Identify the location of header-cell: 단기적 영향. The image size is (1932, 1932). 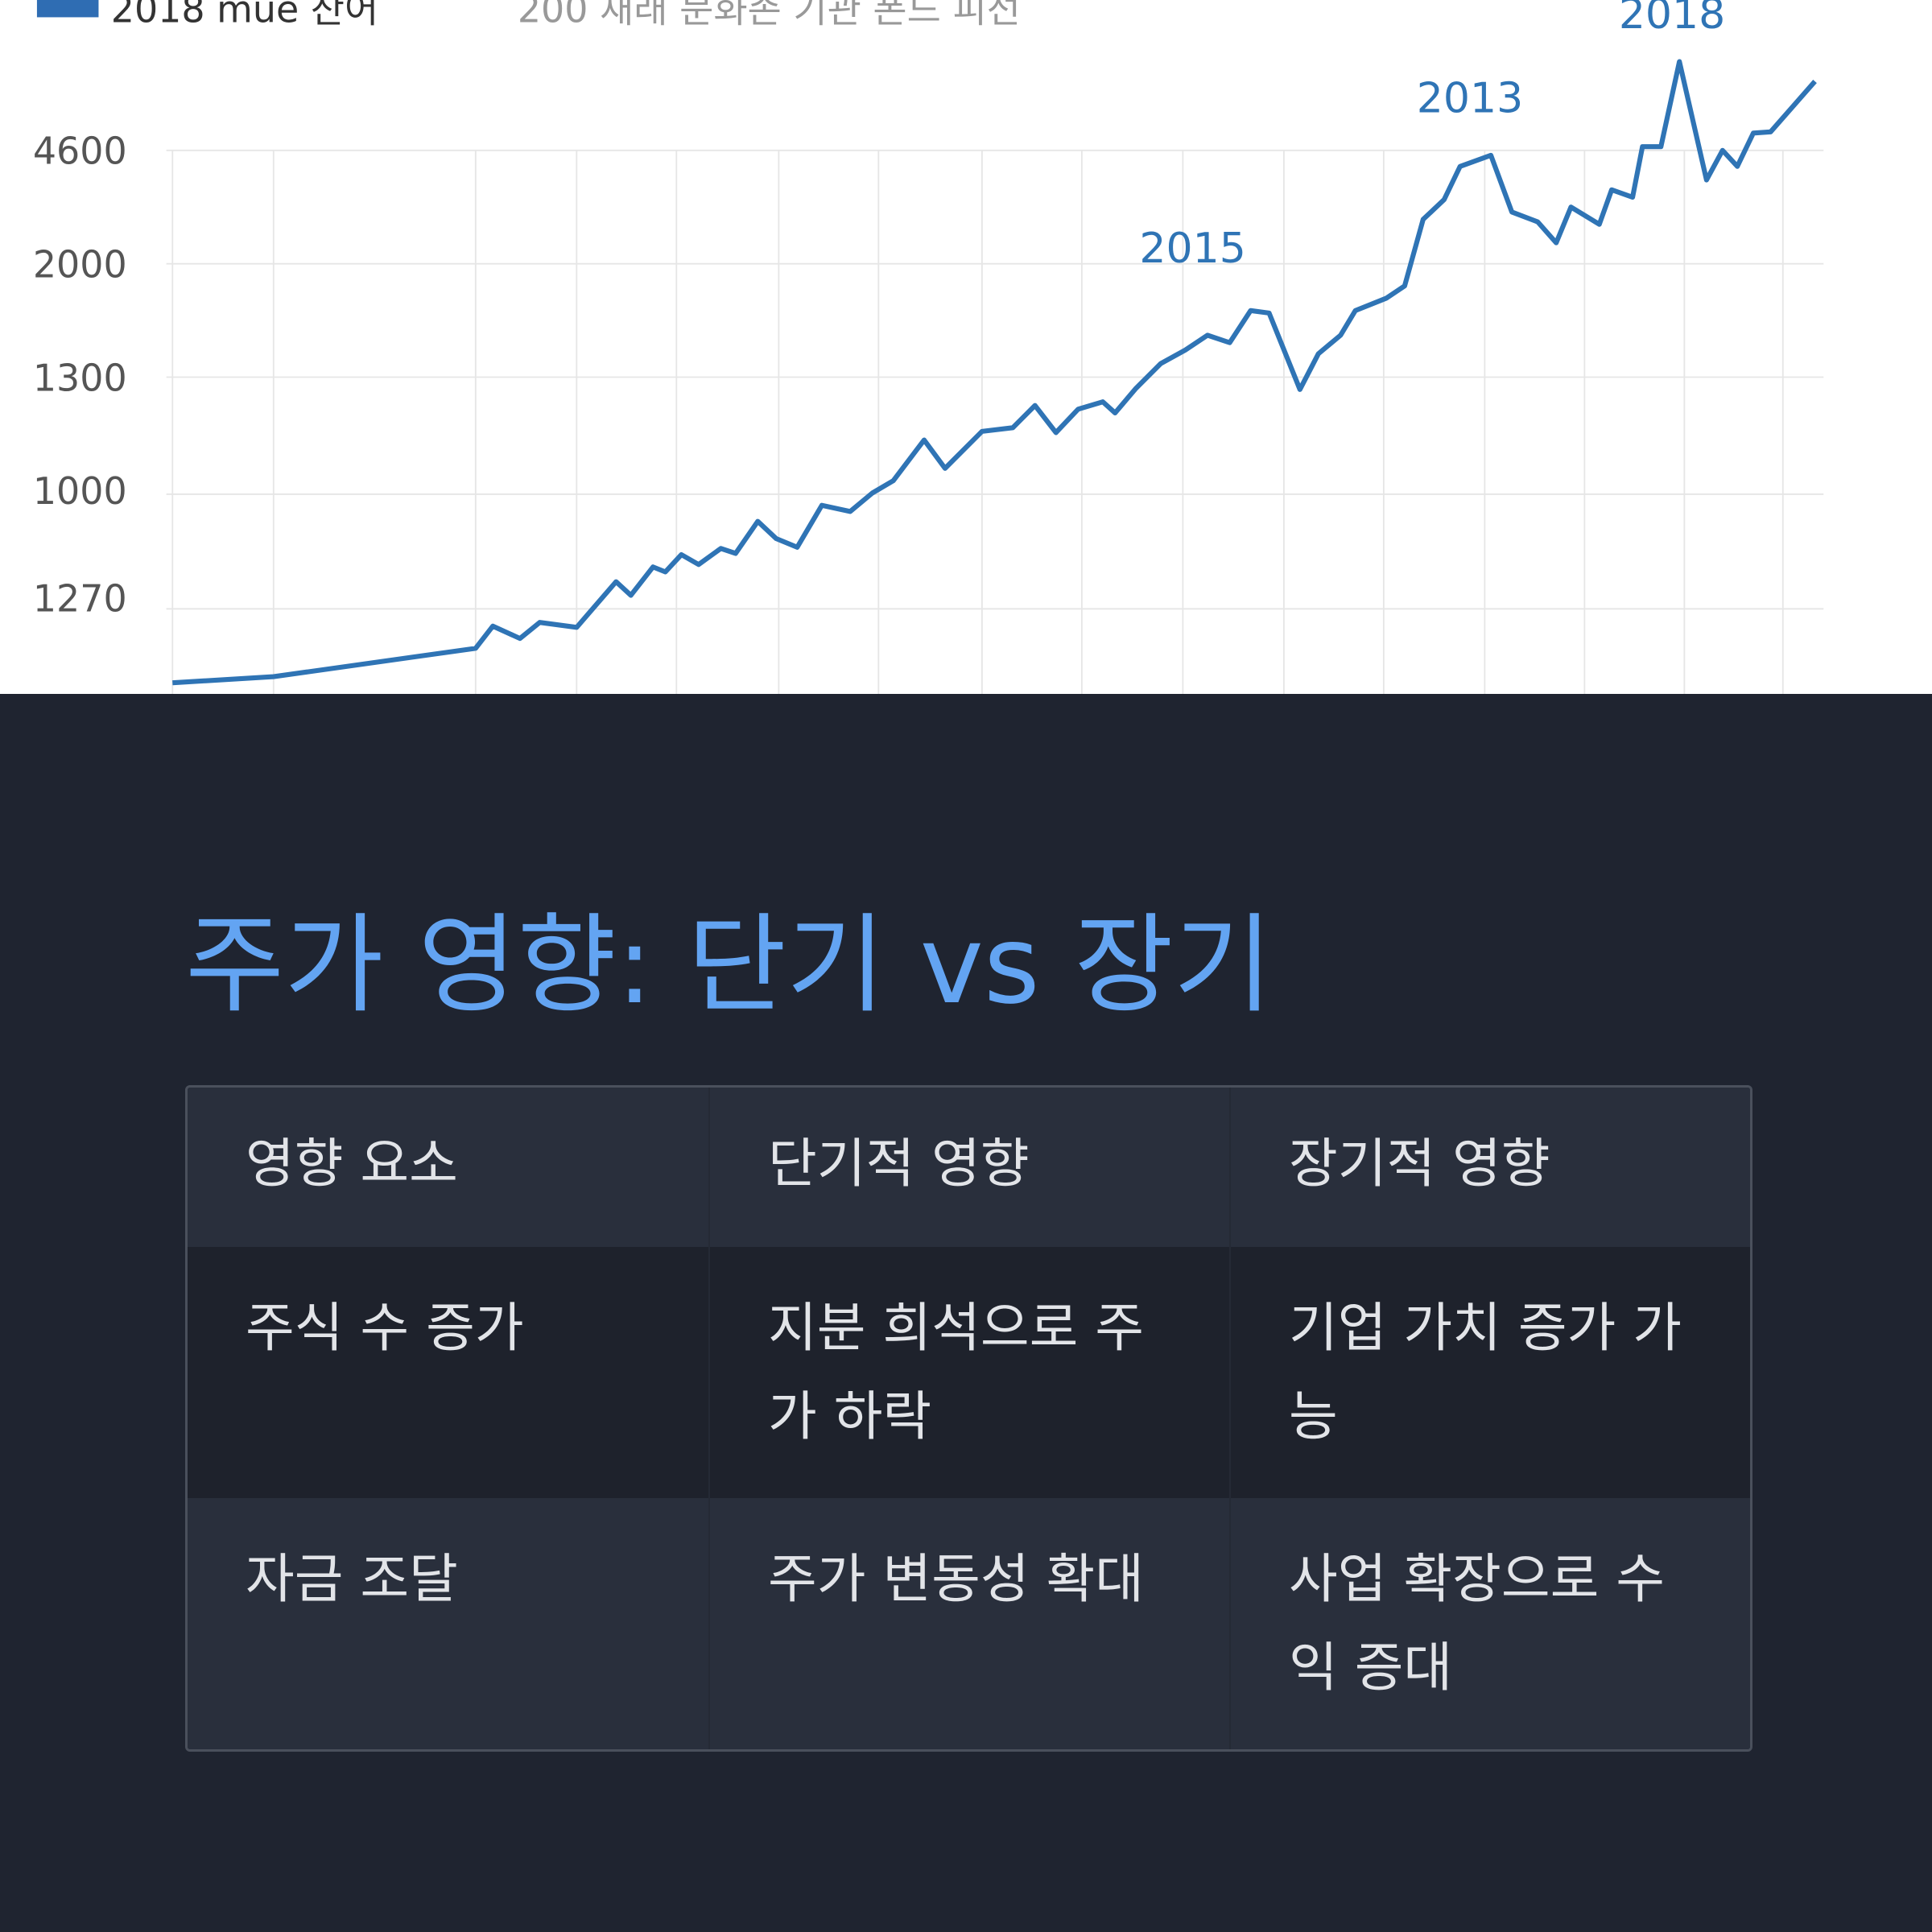
(968, 1167).